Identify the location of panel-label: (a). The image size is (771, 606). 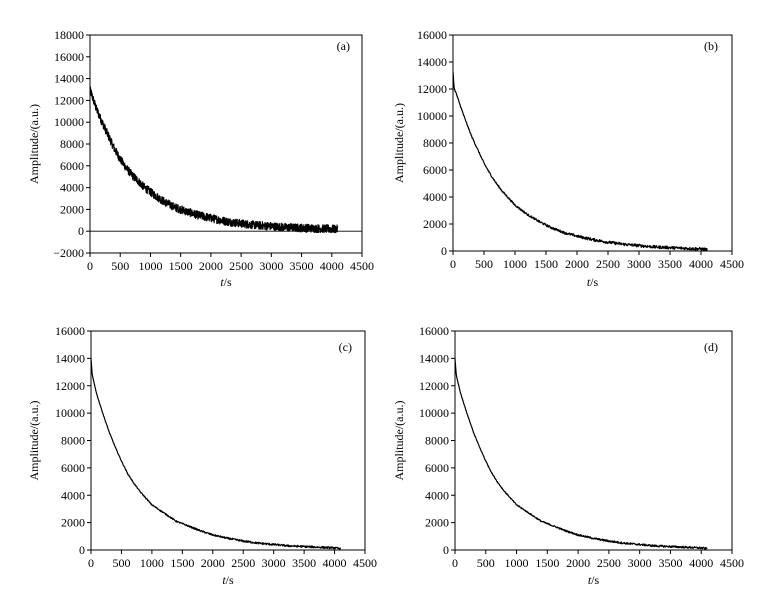
(343, 46).